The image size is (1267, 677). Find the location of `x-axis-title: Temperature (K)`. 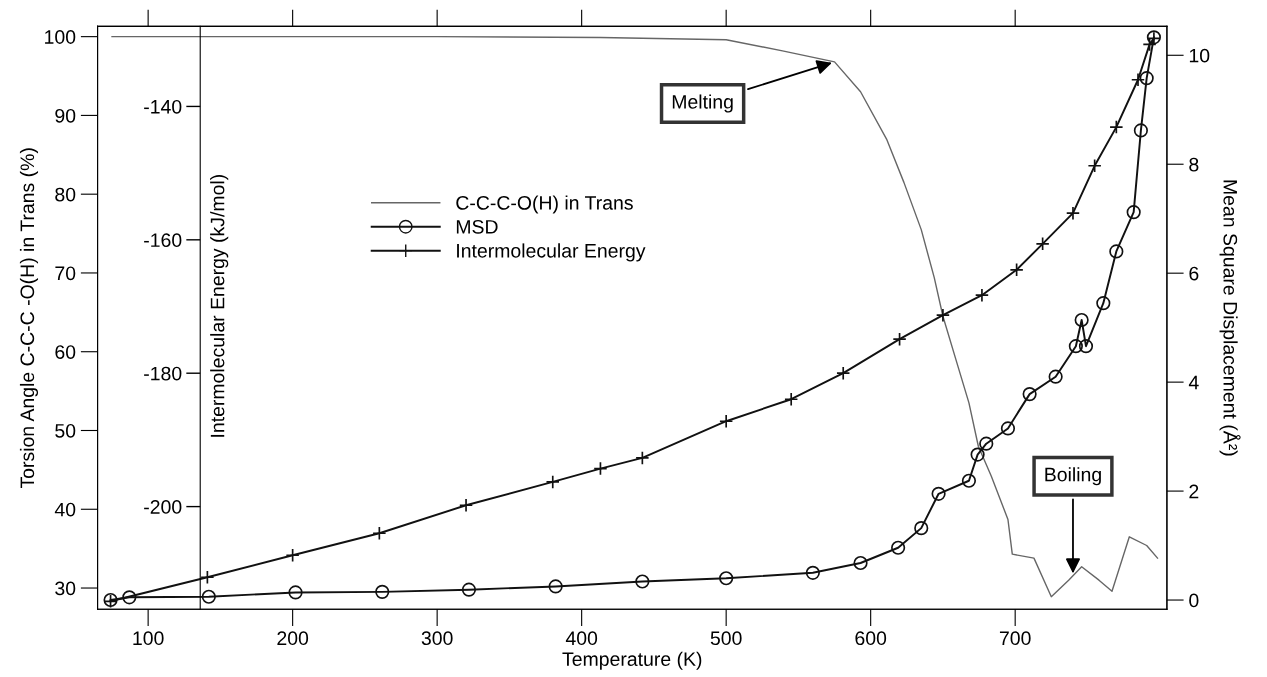

x-axis-title: Temperature (K) is located at coordinates (632, 660).